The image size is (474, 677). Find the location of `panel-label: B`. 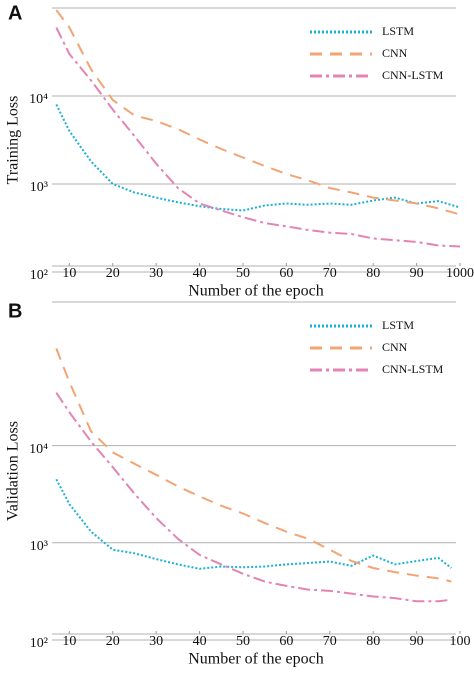

panel-label: B is located at coordinates (15, 311).